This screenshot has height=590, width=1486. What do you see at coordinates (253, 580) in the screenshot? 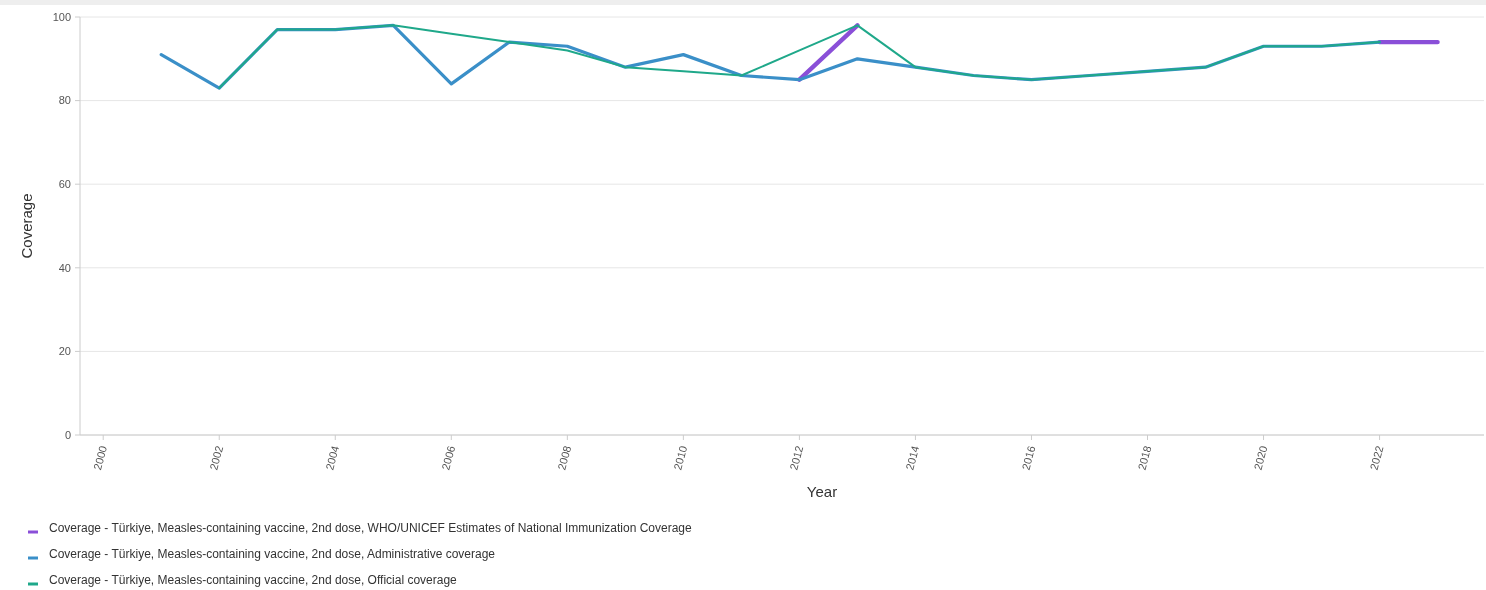
I see `legend-label: Coverage - Türkiye, Measles-containing vaccine, 2nd dose, Official coverage` at bounding box center [253, 580].